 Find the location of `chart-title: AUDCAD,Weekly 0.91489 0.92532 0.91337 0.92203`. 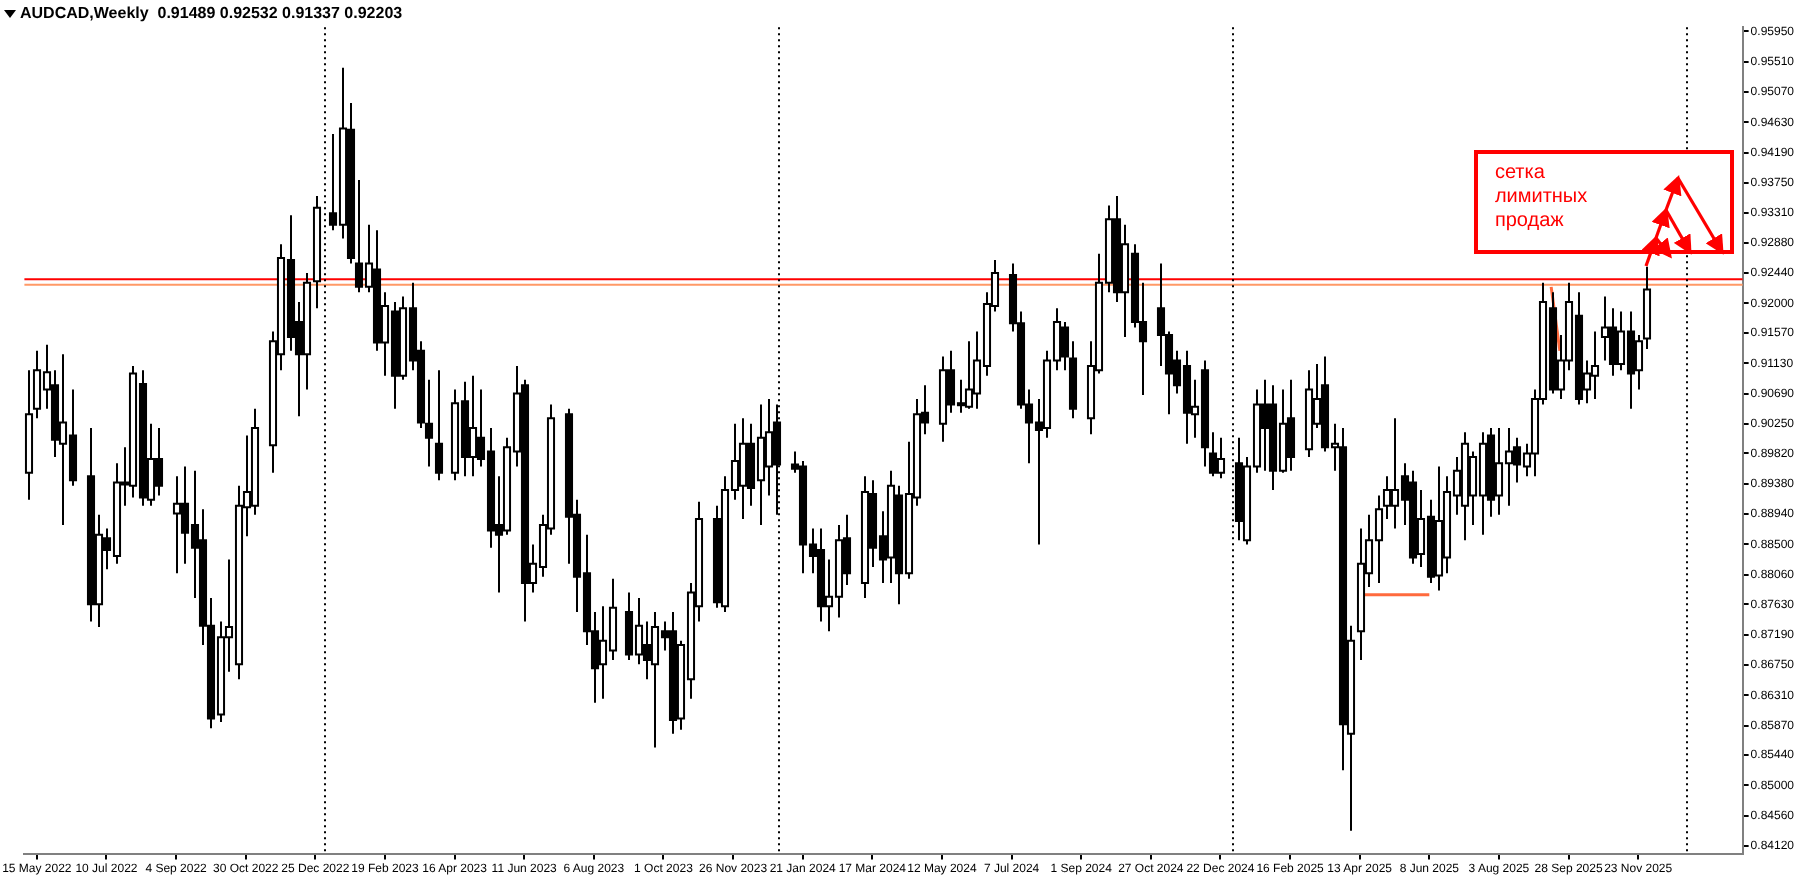

chart-title: AUDCAD,Weekly 0.91489 0.92532 0.91337 0.92203 is located at coordinates (212, 13).